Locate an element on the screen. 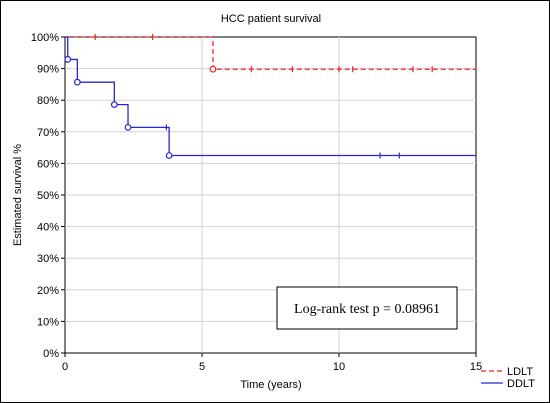 The height and width of the screenshot is (403, 550). y-tick-label: 30% is located at coordinates (48, 259).